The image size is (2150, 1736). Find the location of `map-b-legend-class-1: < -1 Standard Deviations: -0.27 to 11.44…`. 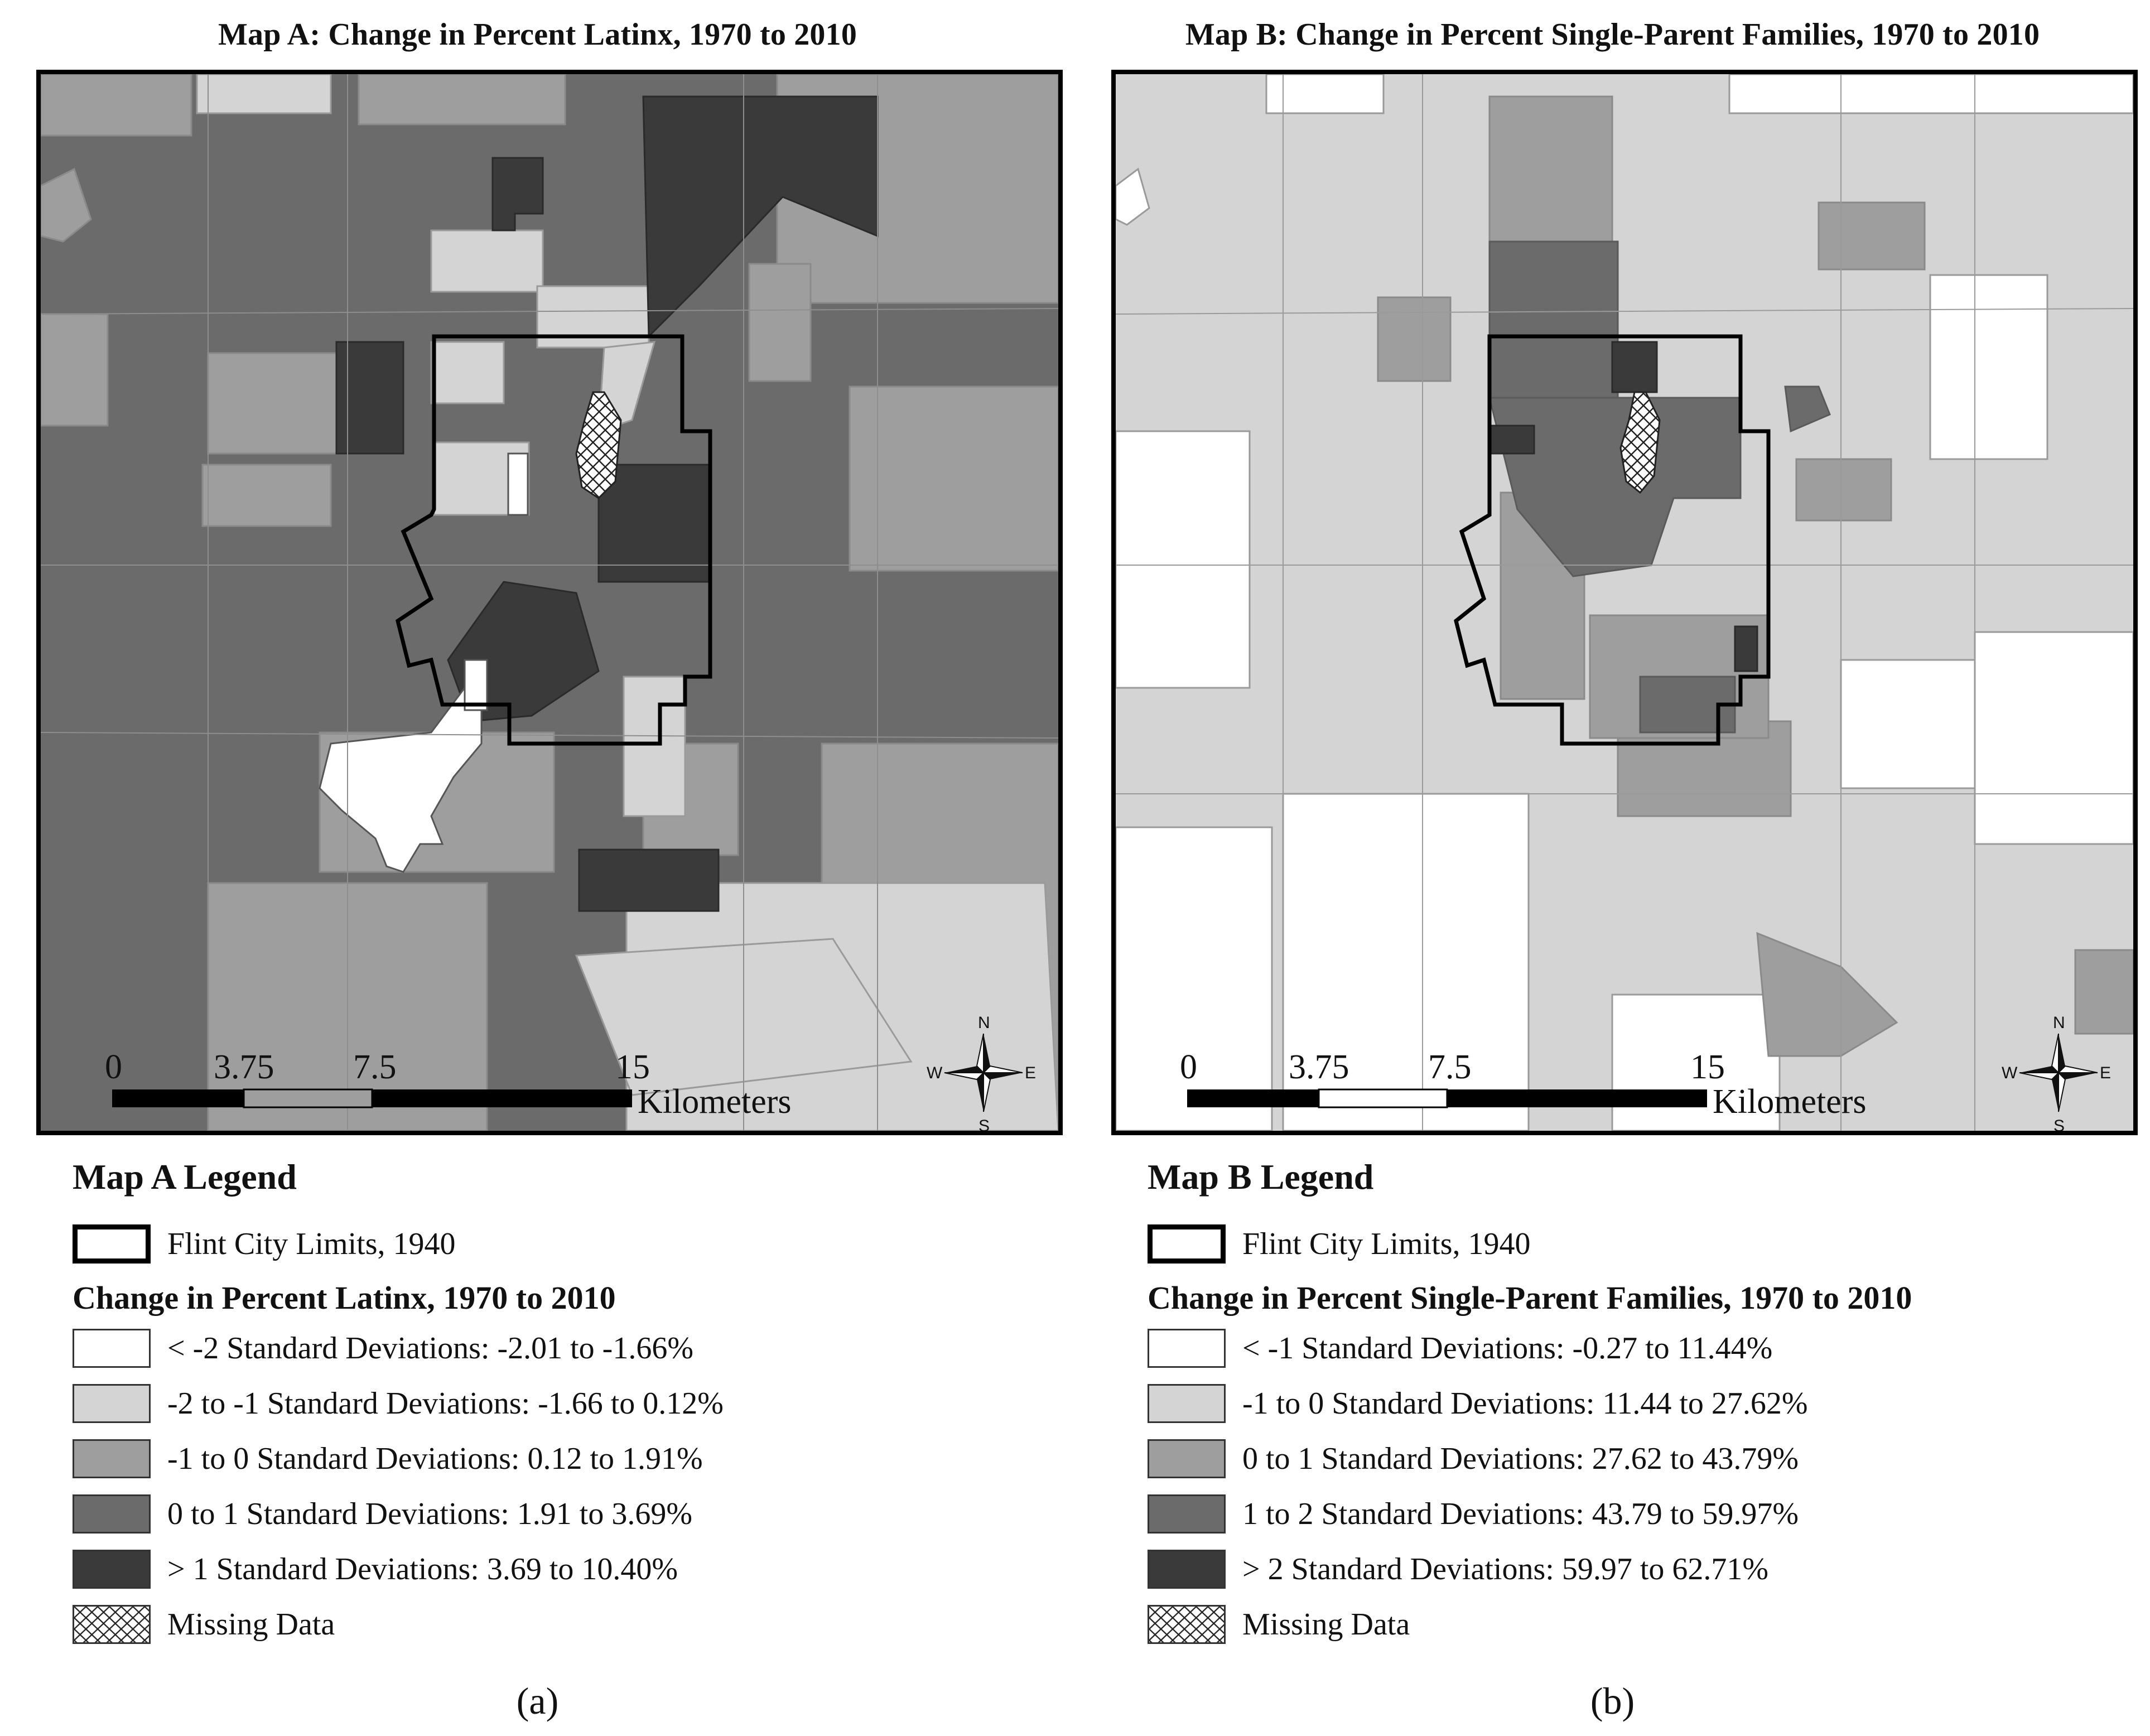

map-b-legend-class-1: < -1 Standard Deviations: -0.27 to 11.44… is located at coordinates (1644, 1348).